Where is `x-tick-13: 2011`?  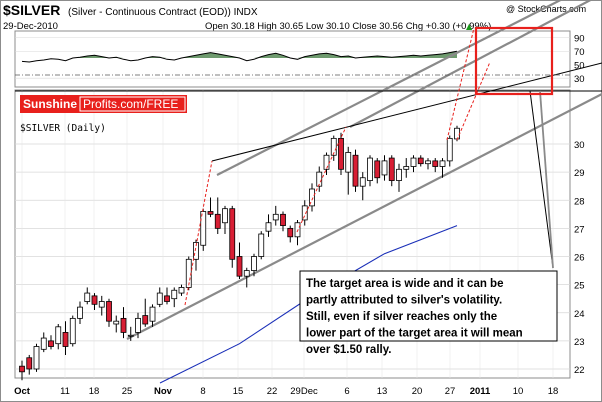 x-tick-13: 2011 is located at coordinates (480, 391).